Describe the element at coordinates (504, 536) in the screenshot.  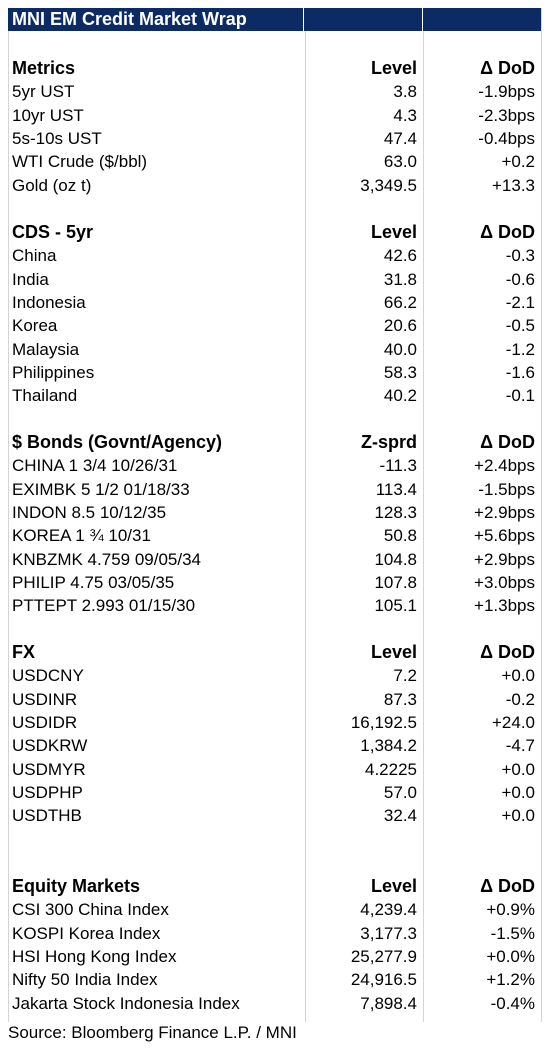
I see `row-change: +5.6bps` at that location.